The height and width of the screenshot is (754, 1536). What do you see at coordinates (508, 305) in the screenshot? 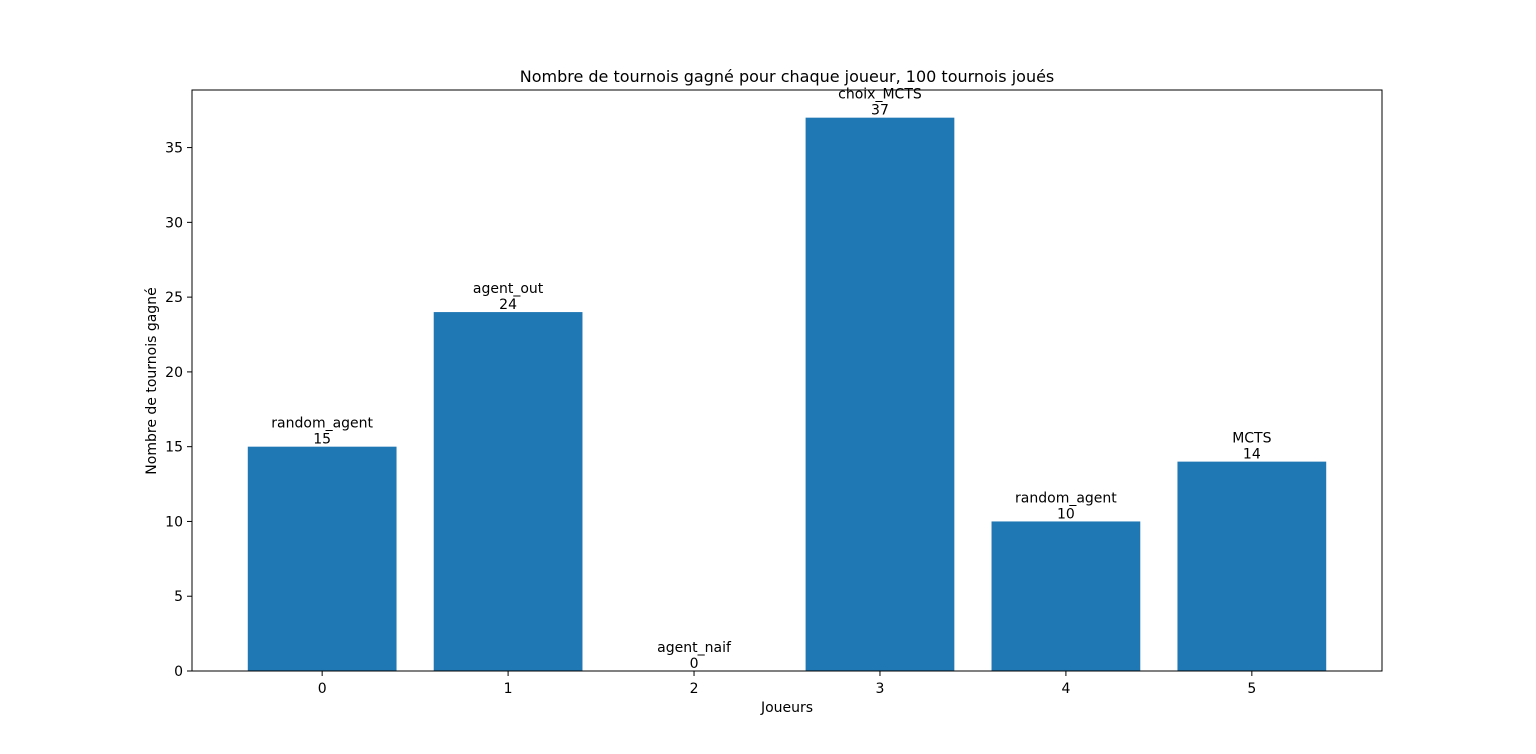
I see `bar-value-label: 24` at bounding box center [508, 305].